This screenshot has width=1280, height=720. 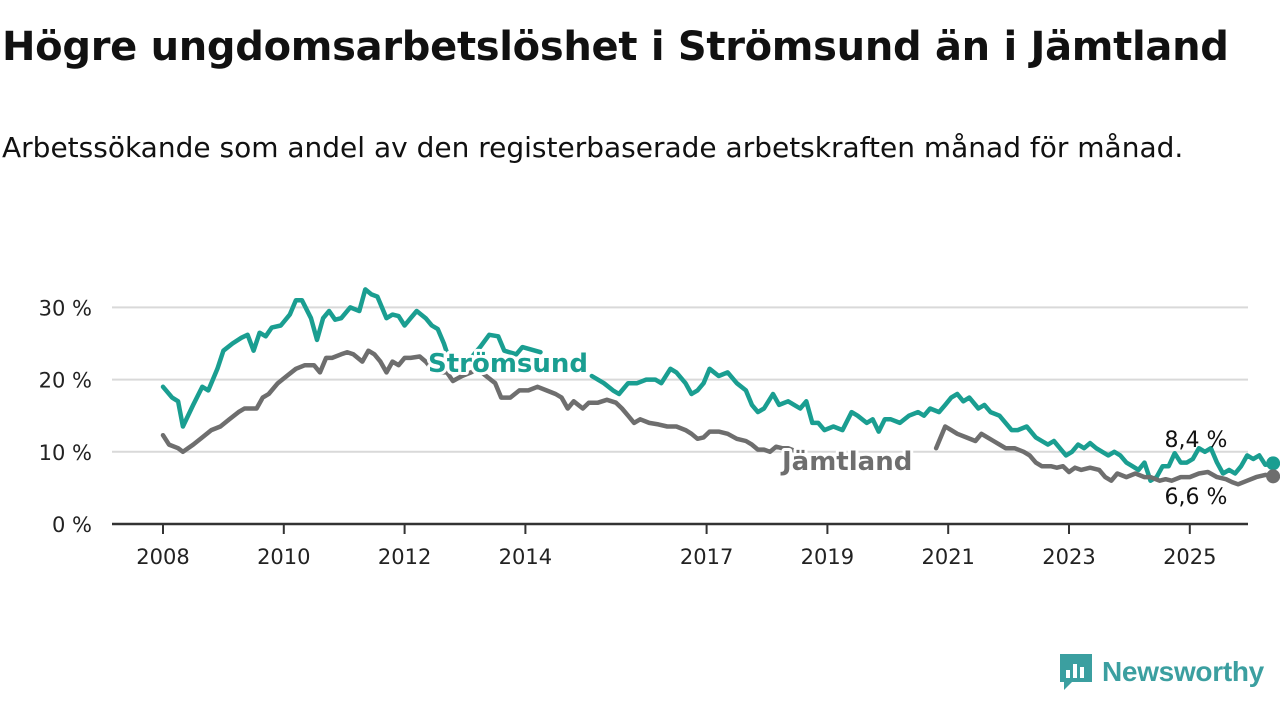 I want to click on brand-name: Newsworthy, so click(x=1183, y=671).